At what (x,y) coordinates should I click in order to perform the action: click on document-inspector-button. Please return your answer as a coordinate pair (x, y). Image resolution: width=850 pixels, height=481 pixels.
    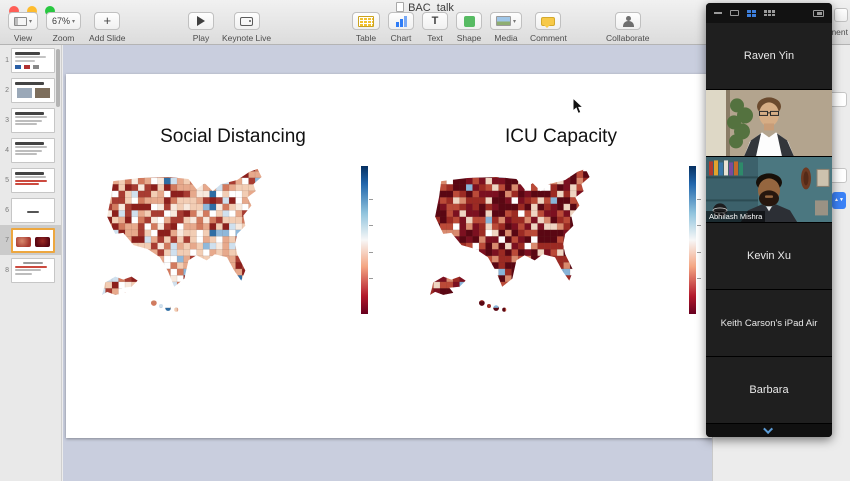
    Looking at the image, I should click on (841, 15).